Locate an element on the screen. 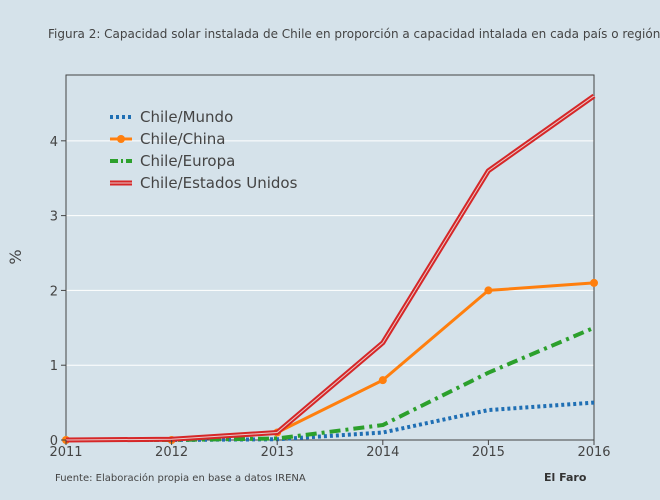 The width and height of the screenshot is (660, 500). legend-label: Chile/China is located at coordinates (182, 139).